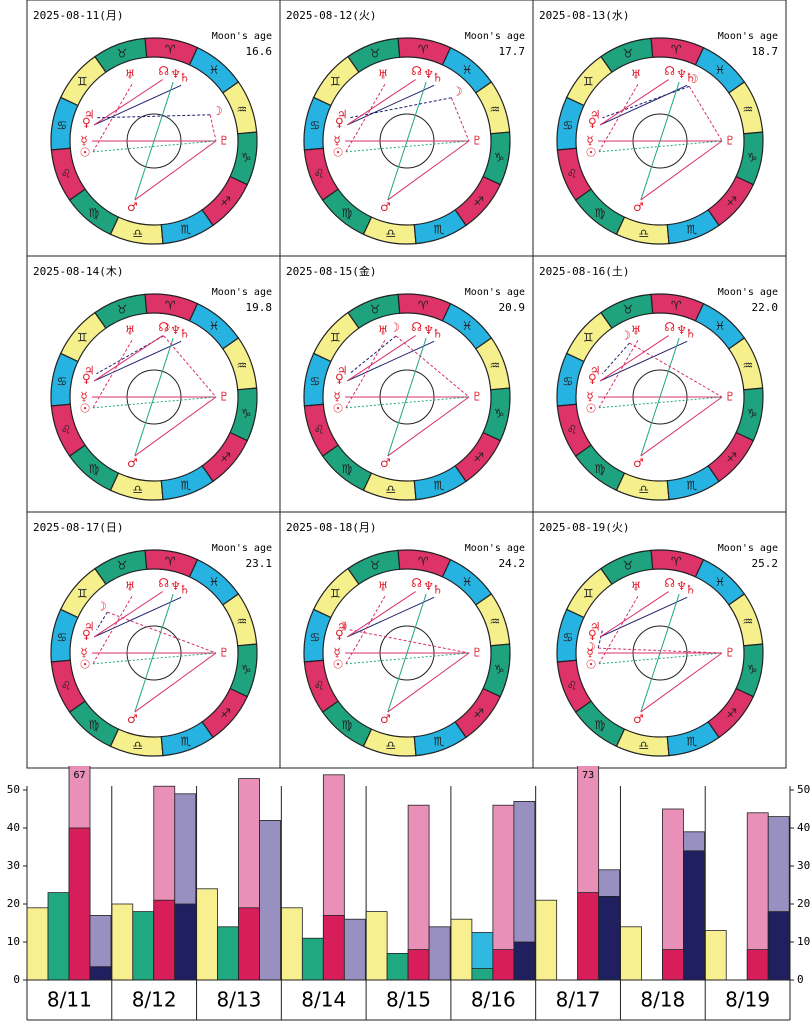 The height and width of the screenshot is (1024, 811). Describe the element at coordinates (803, 827) in the screenshot. I see `y2-tick-label: 40` at that location.